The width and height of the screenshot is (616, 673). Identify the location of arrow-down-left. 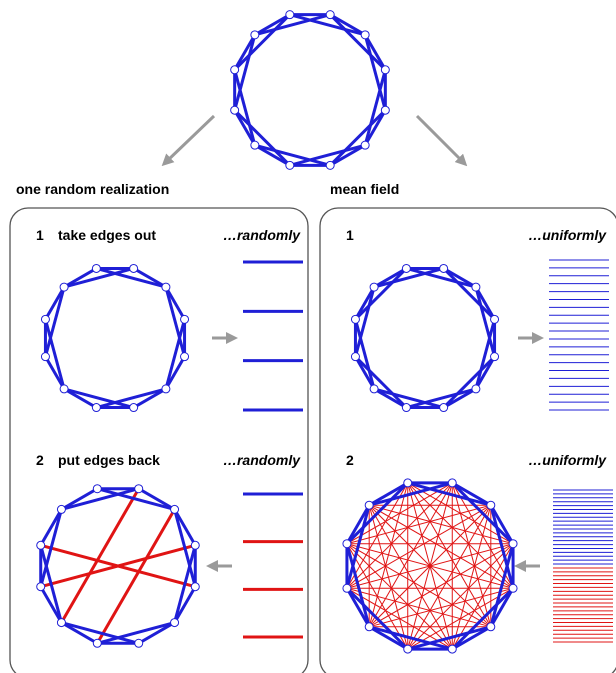
(188, 140).